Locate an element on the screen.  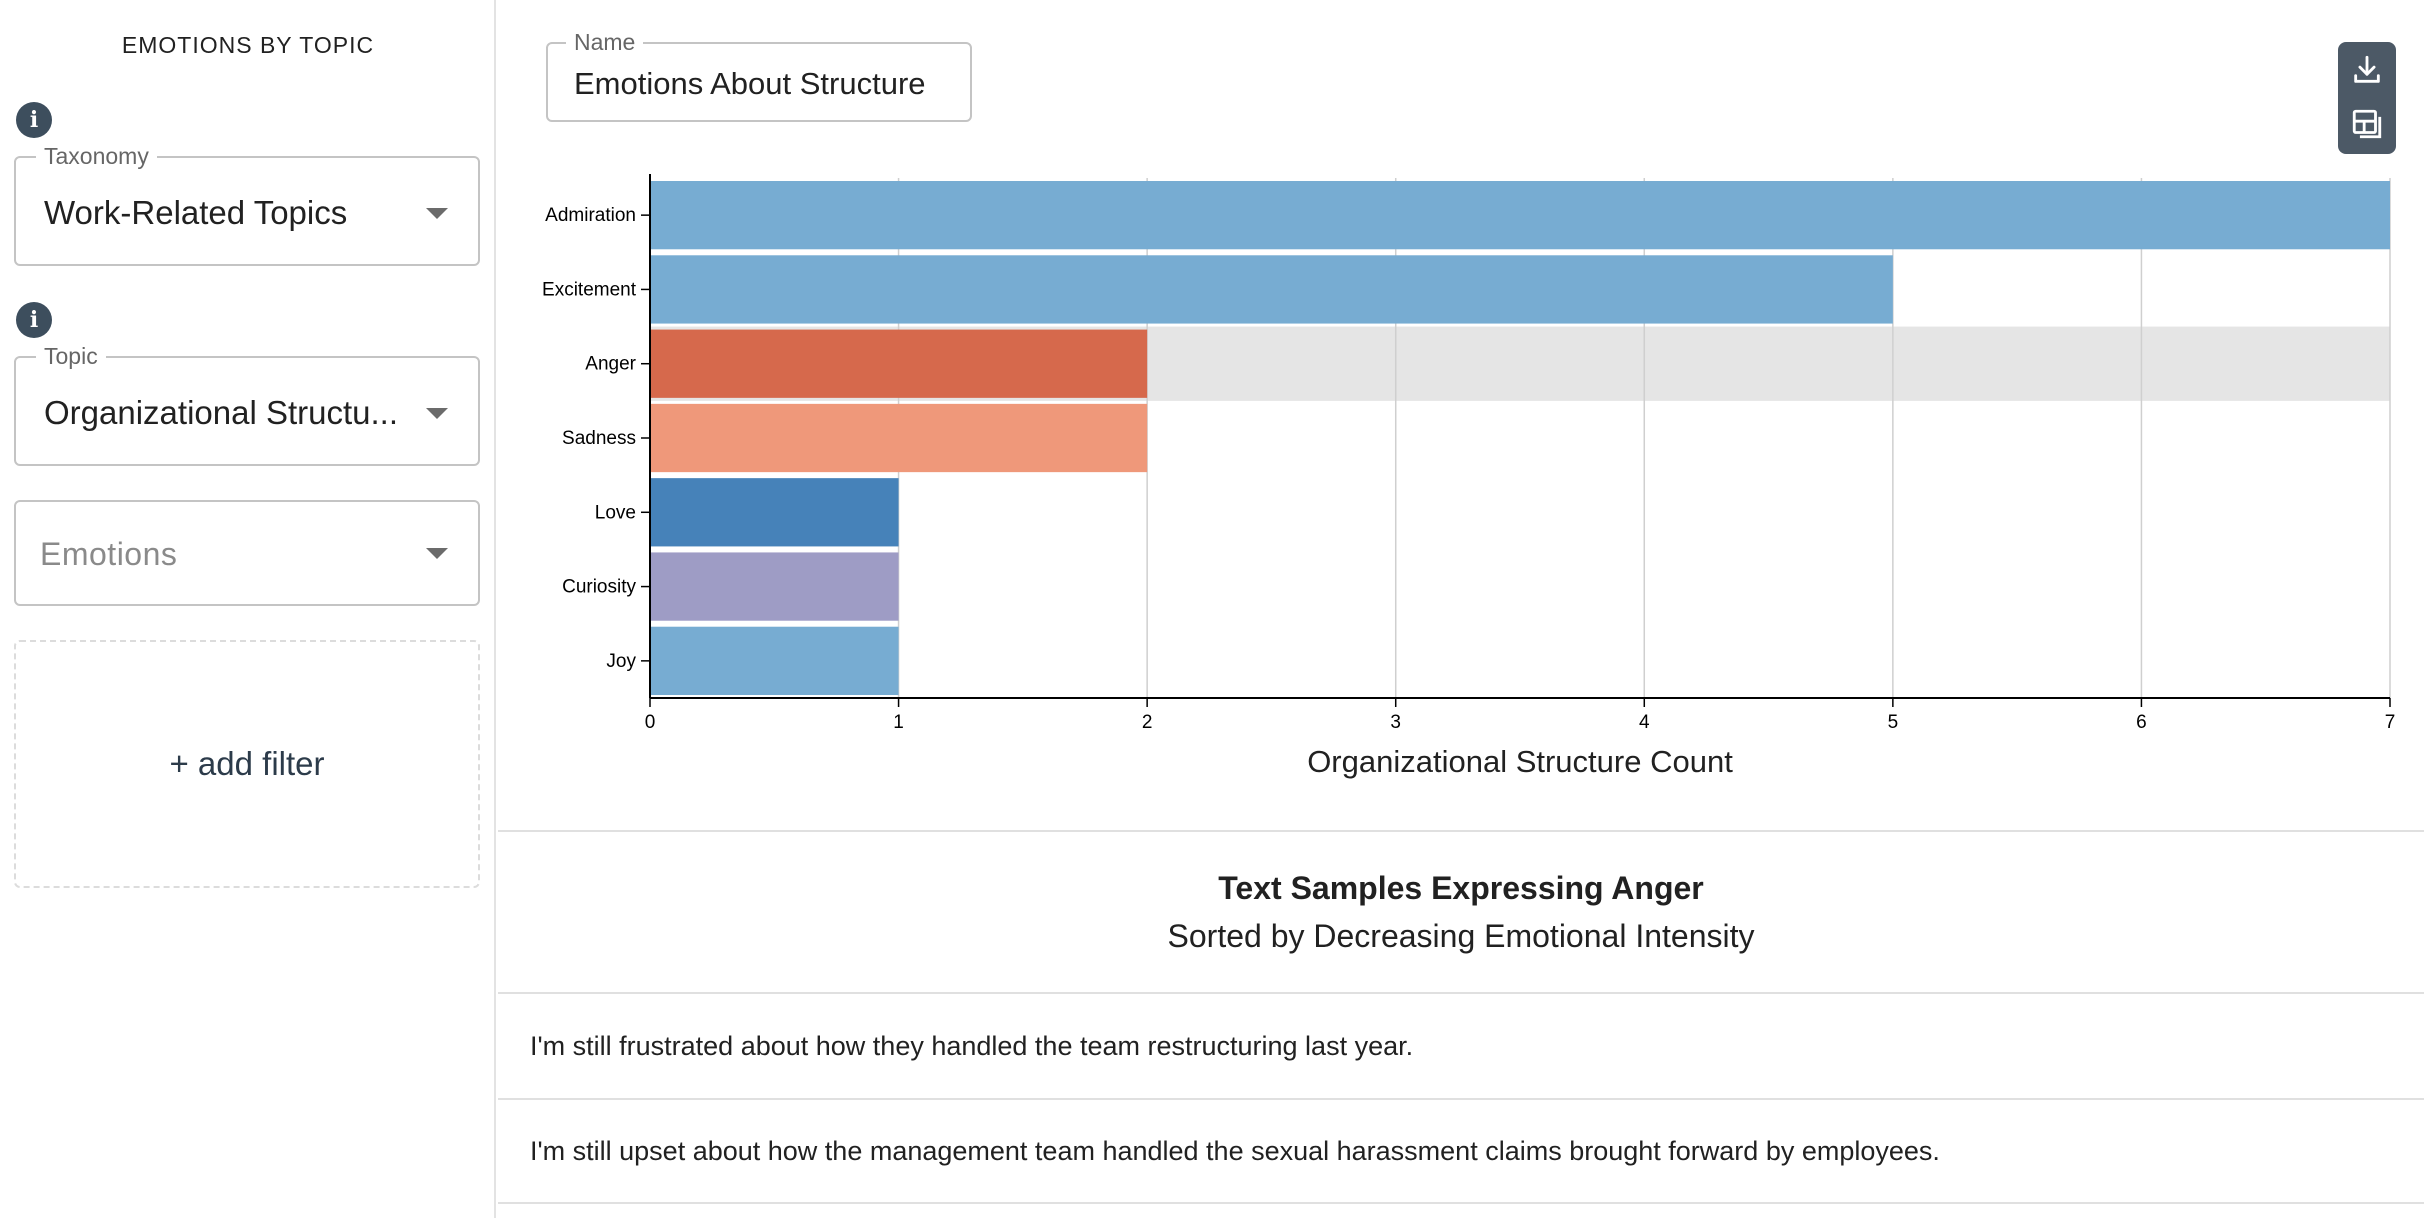
taxonomy-select: Taxonomy Work-Related Topics is located at coordinates (247, 204).